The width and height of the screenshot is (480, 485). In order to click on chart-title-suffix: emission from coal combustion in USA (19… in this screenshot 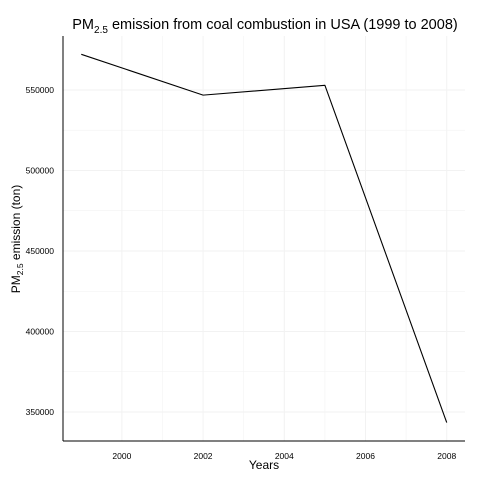, I will do `click(283, 25)`.